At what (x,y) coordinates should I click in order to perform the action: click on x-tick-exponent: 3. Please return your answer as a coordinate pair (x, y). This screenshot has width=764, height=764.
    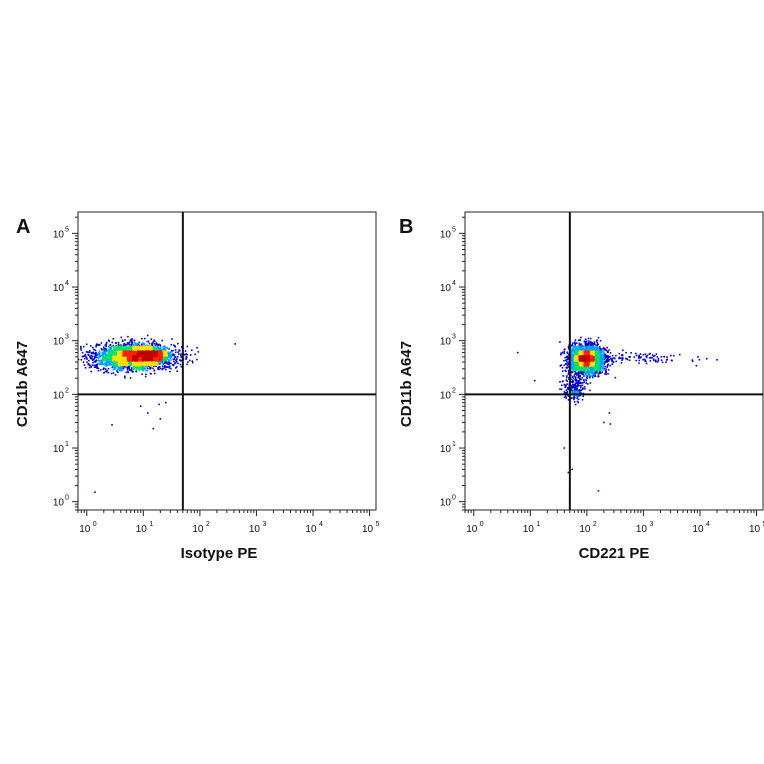
    Looking at the image, I should click on (264, 524).